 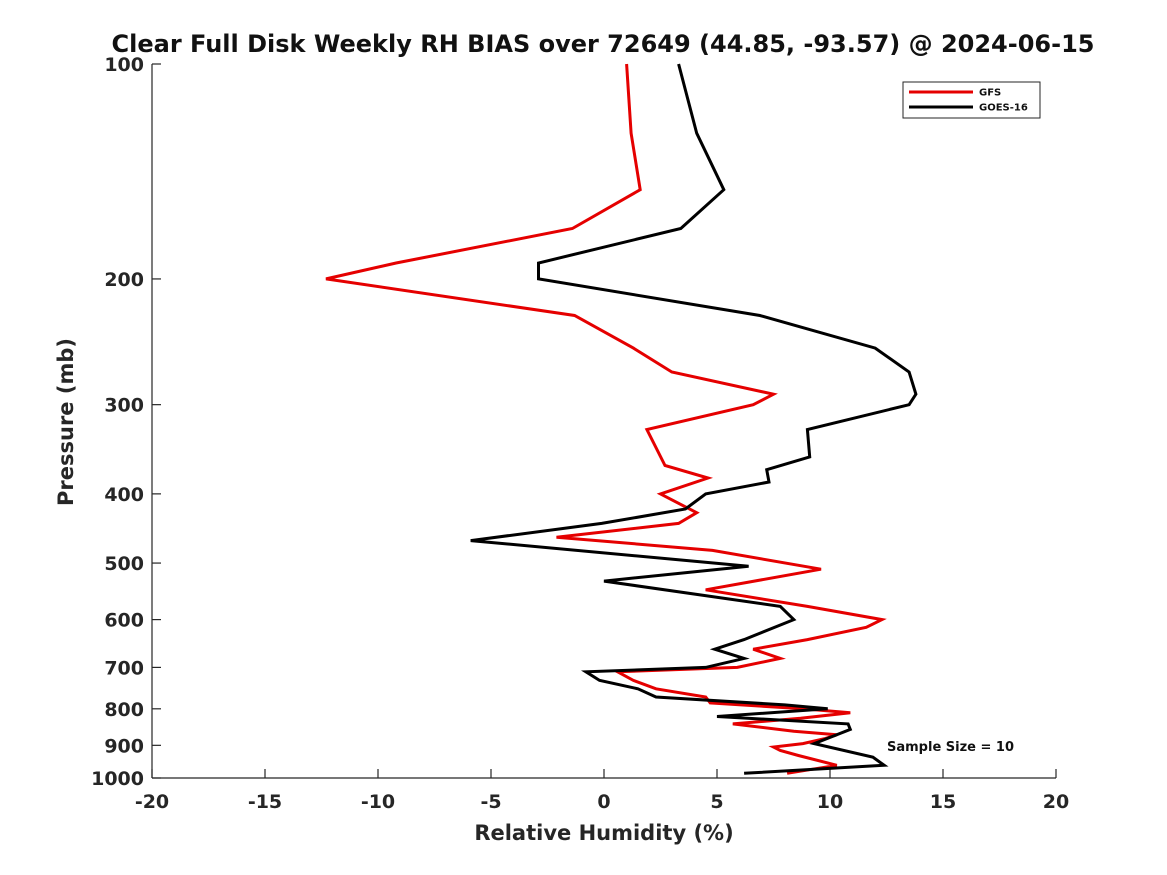 I want to click on legend-box, so click(x=971, y=100).